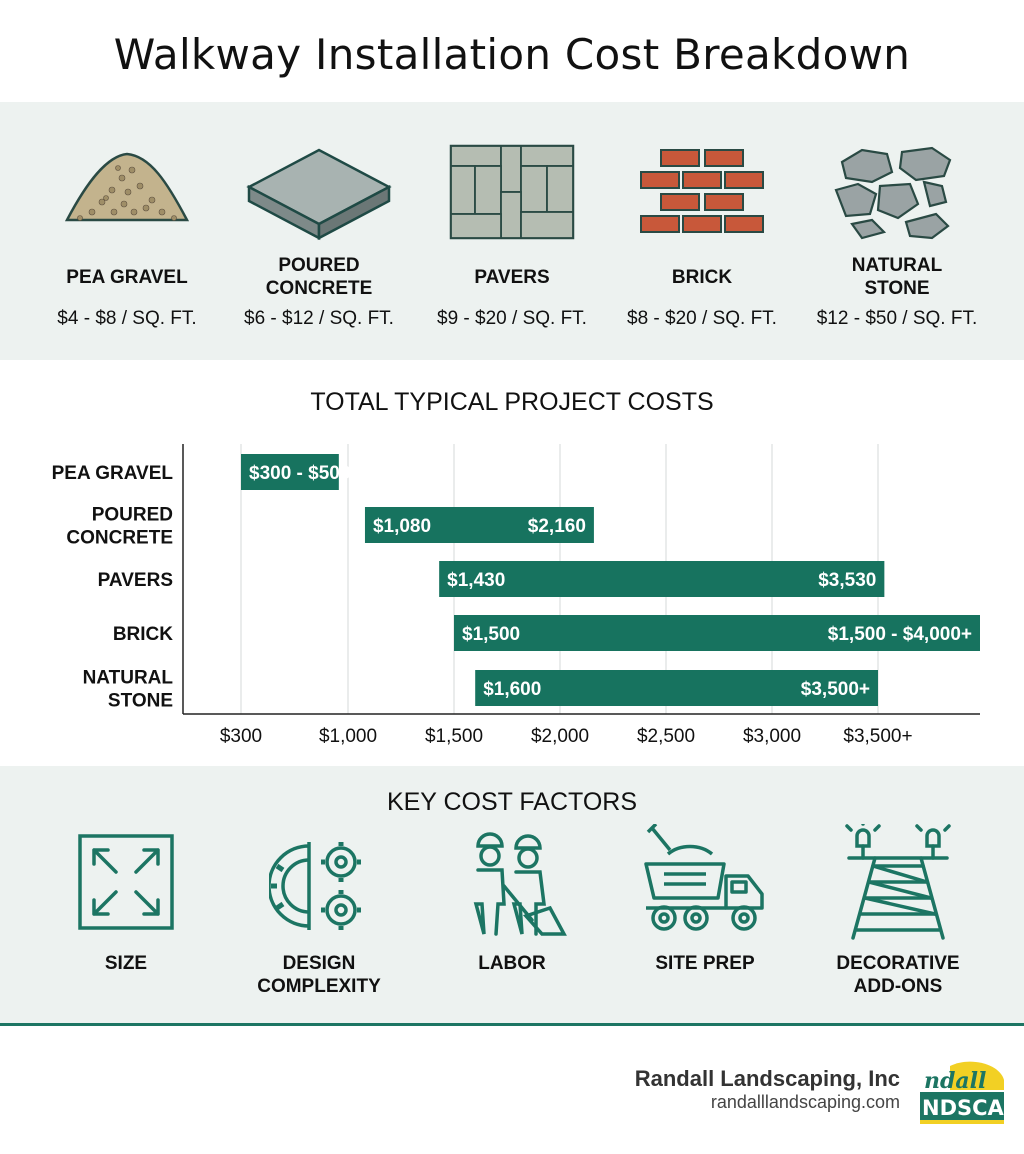 The height and width of the screenshot is (1154, 1024). Describe the element at coordinates (315, 886) in the screenshot. I see `gears-icon` at that location.